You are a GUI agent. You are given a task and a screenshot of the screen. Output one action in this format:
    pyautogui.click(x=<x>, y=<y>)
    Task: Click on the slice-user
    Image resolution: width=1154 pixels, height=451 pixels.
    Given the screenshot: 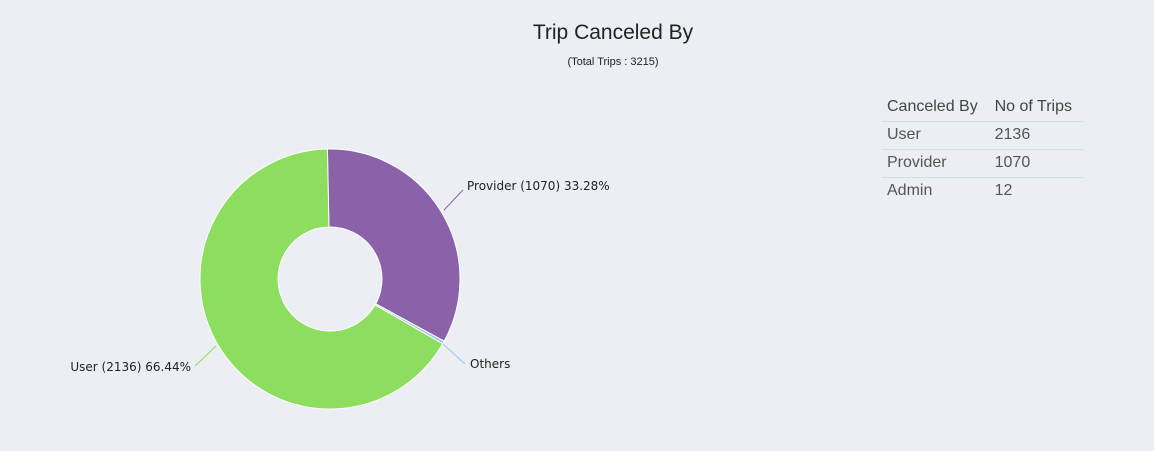 What is the action you would take?
    pyautogui.click(x=321, y=279)
    